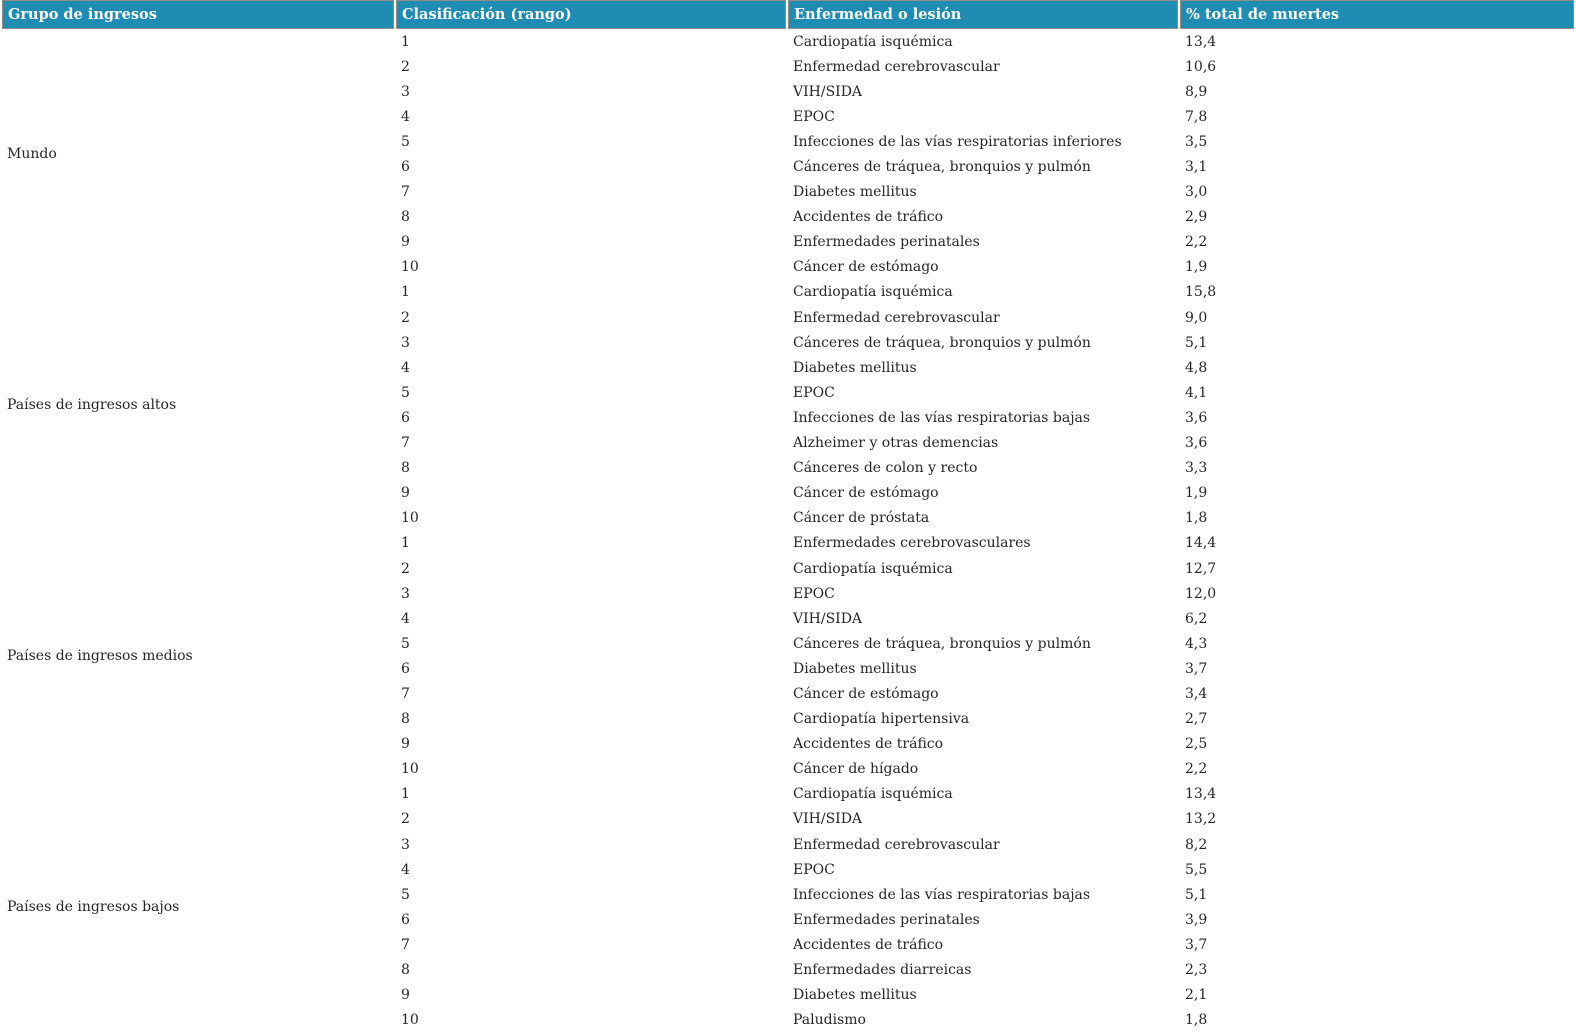 The image size is (1576, 1035). I want to click on pct-deaths-cell: 3,9, so click(1377, 920).